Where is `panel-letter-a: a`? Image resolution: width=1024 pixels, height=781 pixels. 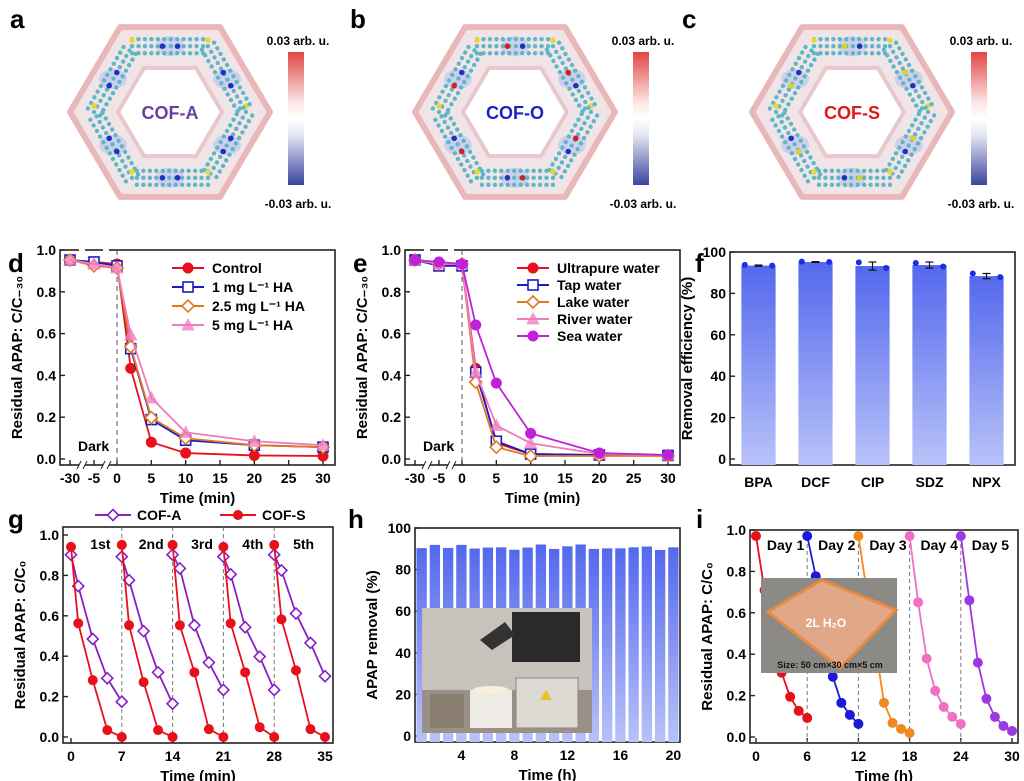
panel-letter-a: a is located at coordinates (17, 19).